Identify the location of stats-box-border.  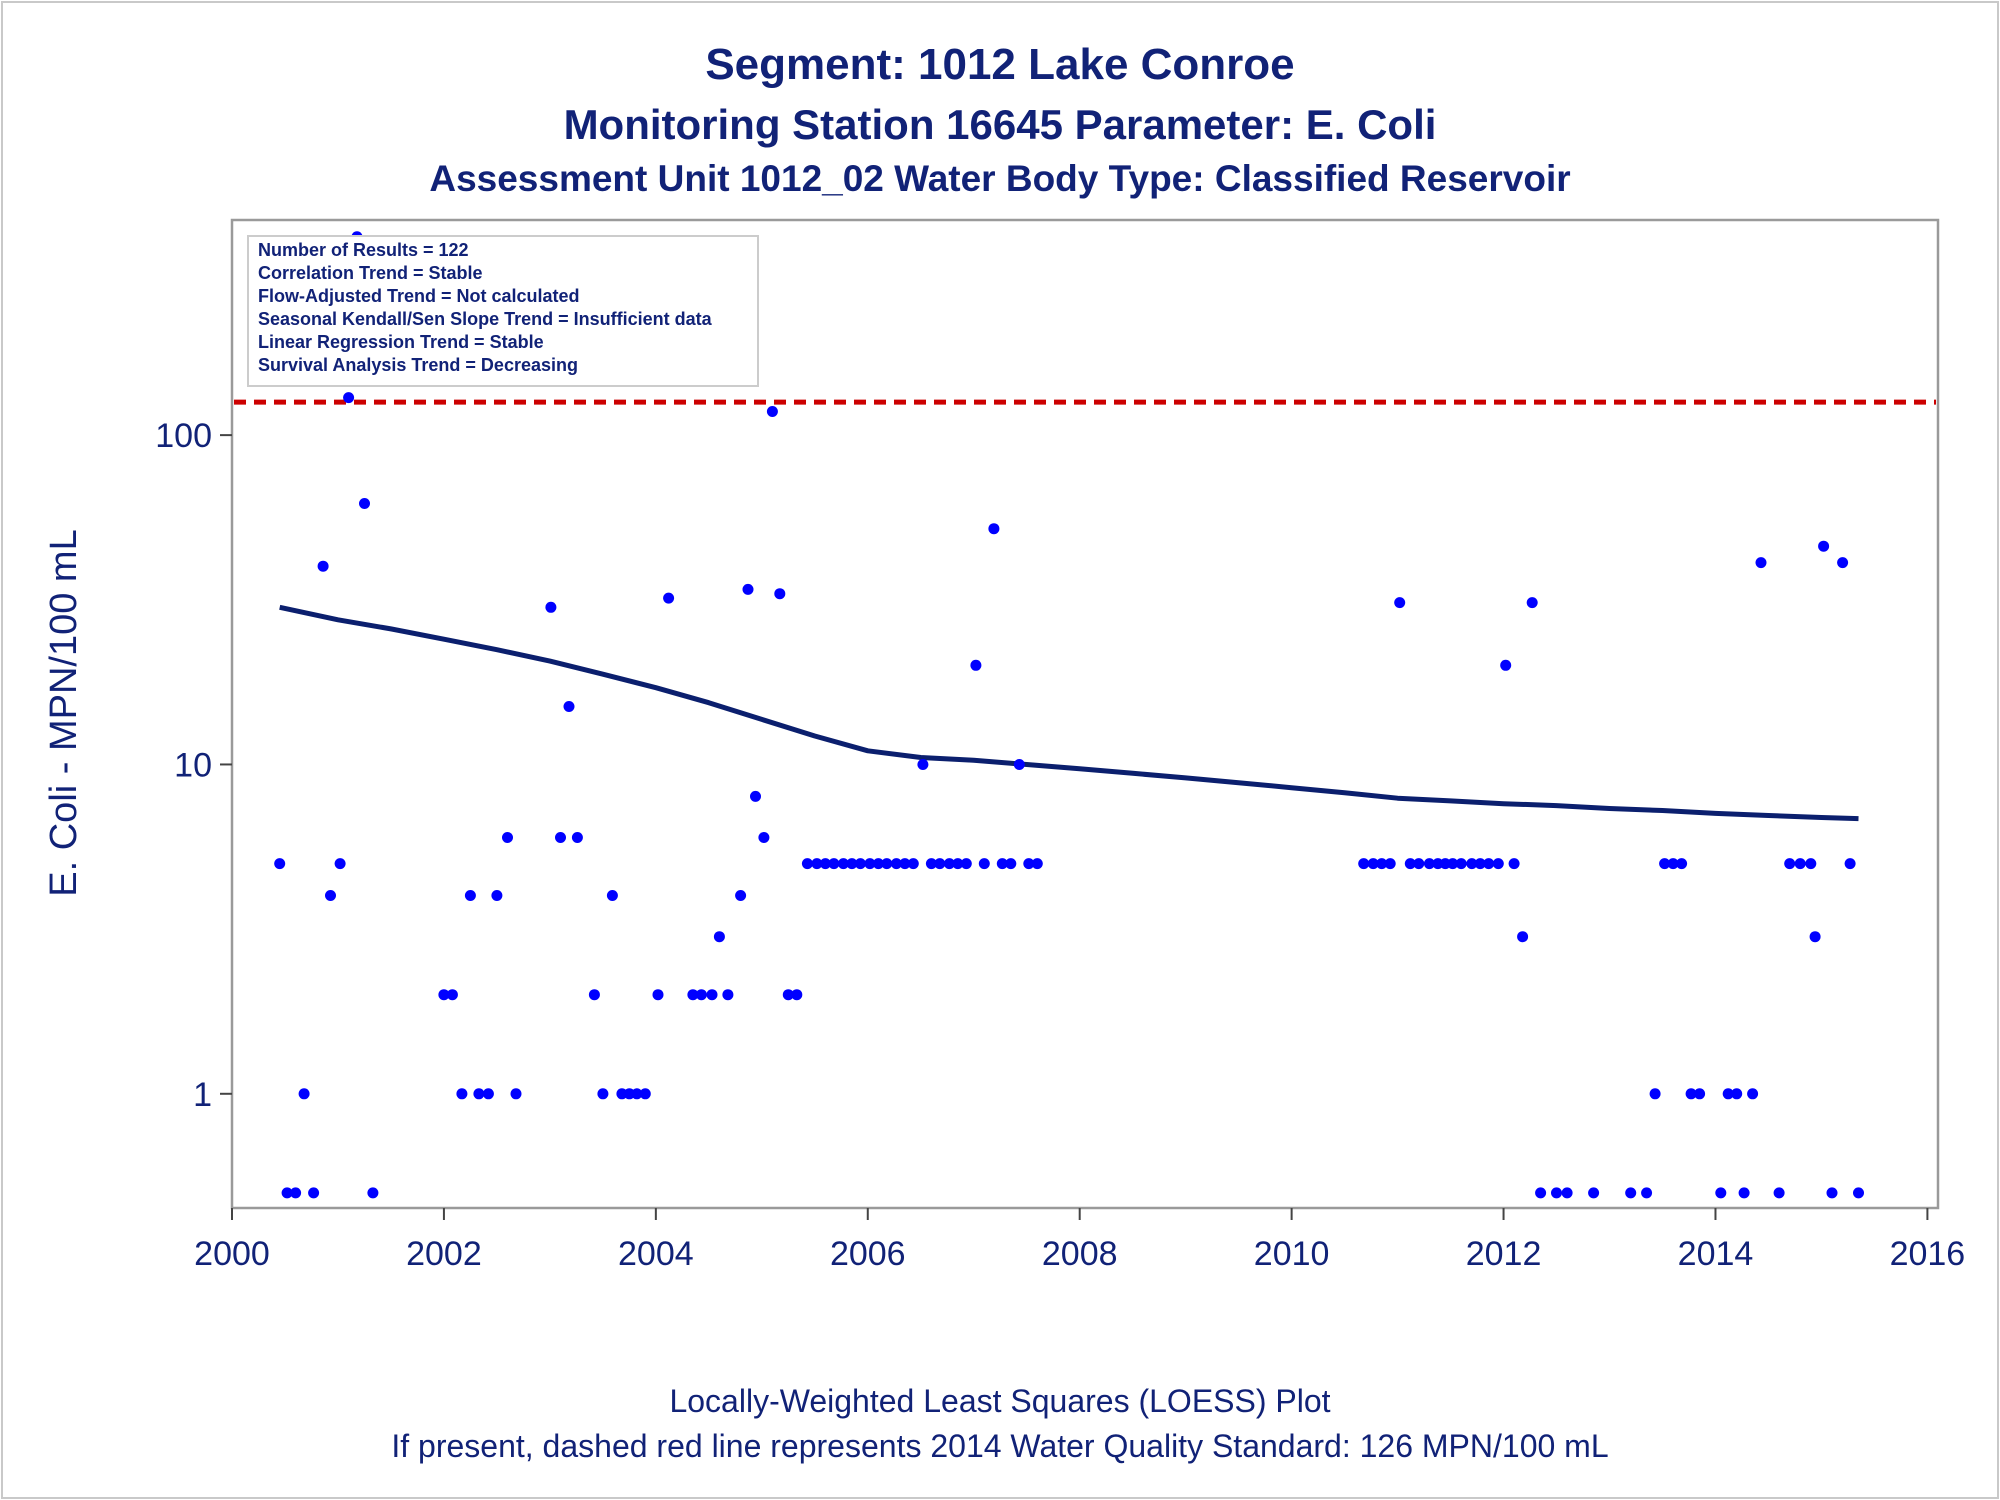
(503, 311).